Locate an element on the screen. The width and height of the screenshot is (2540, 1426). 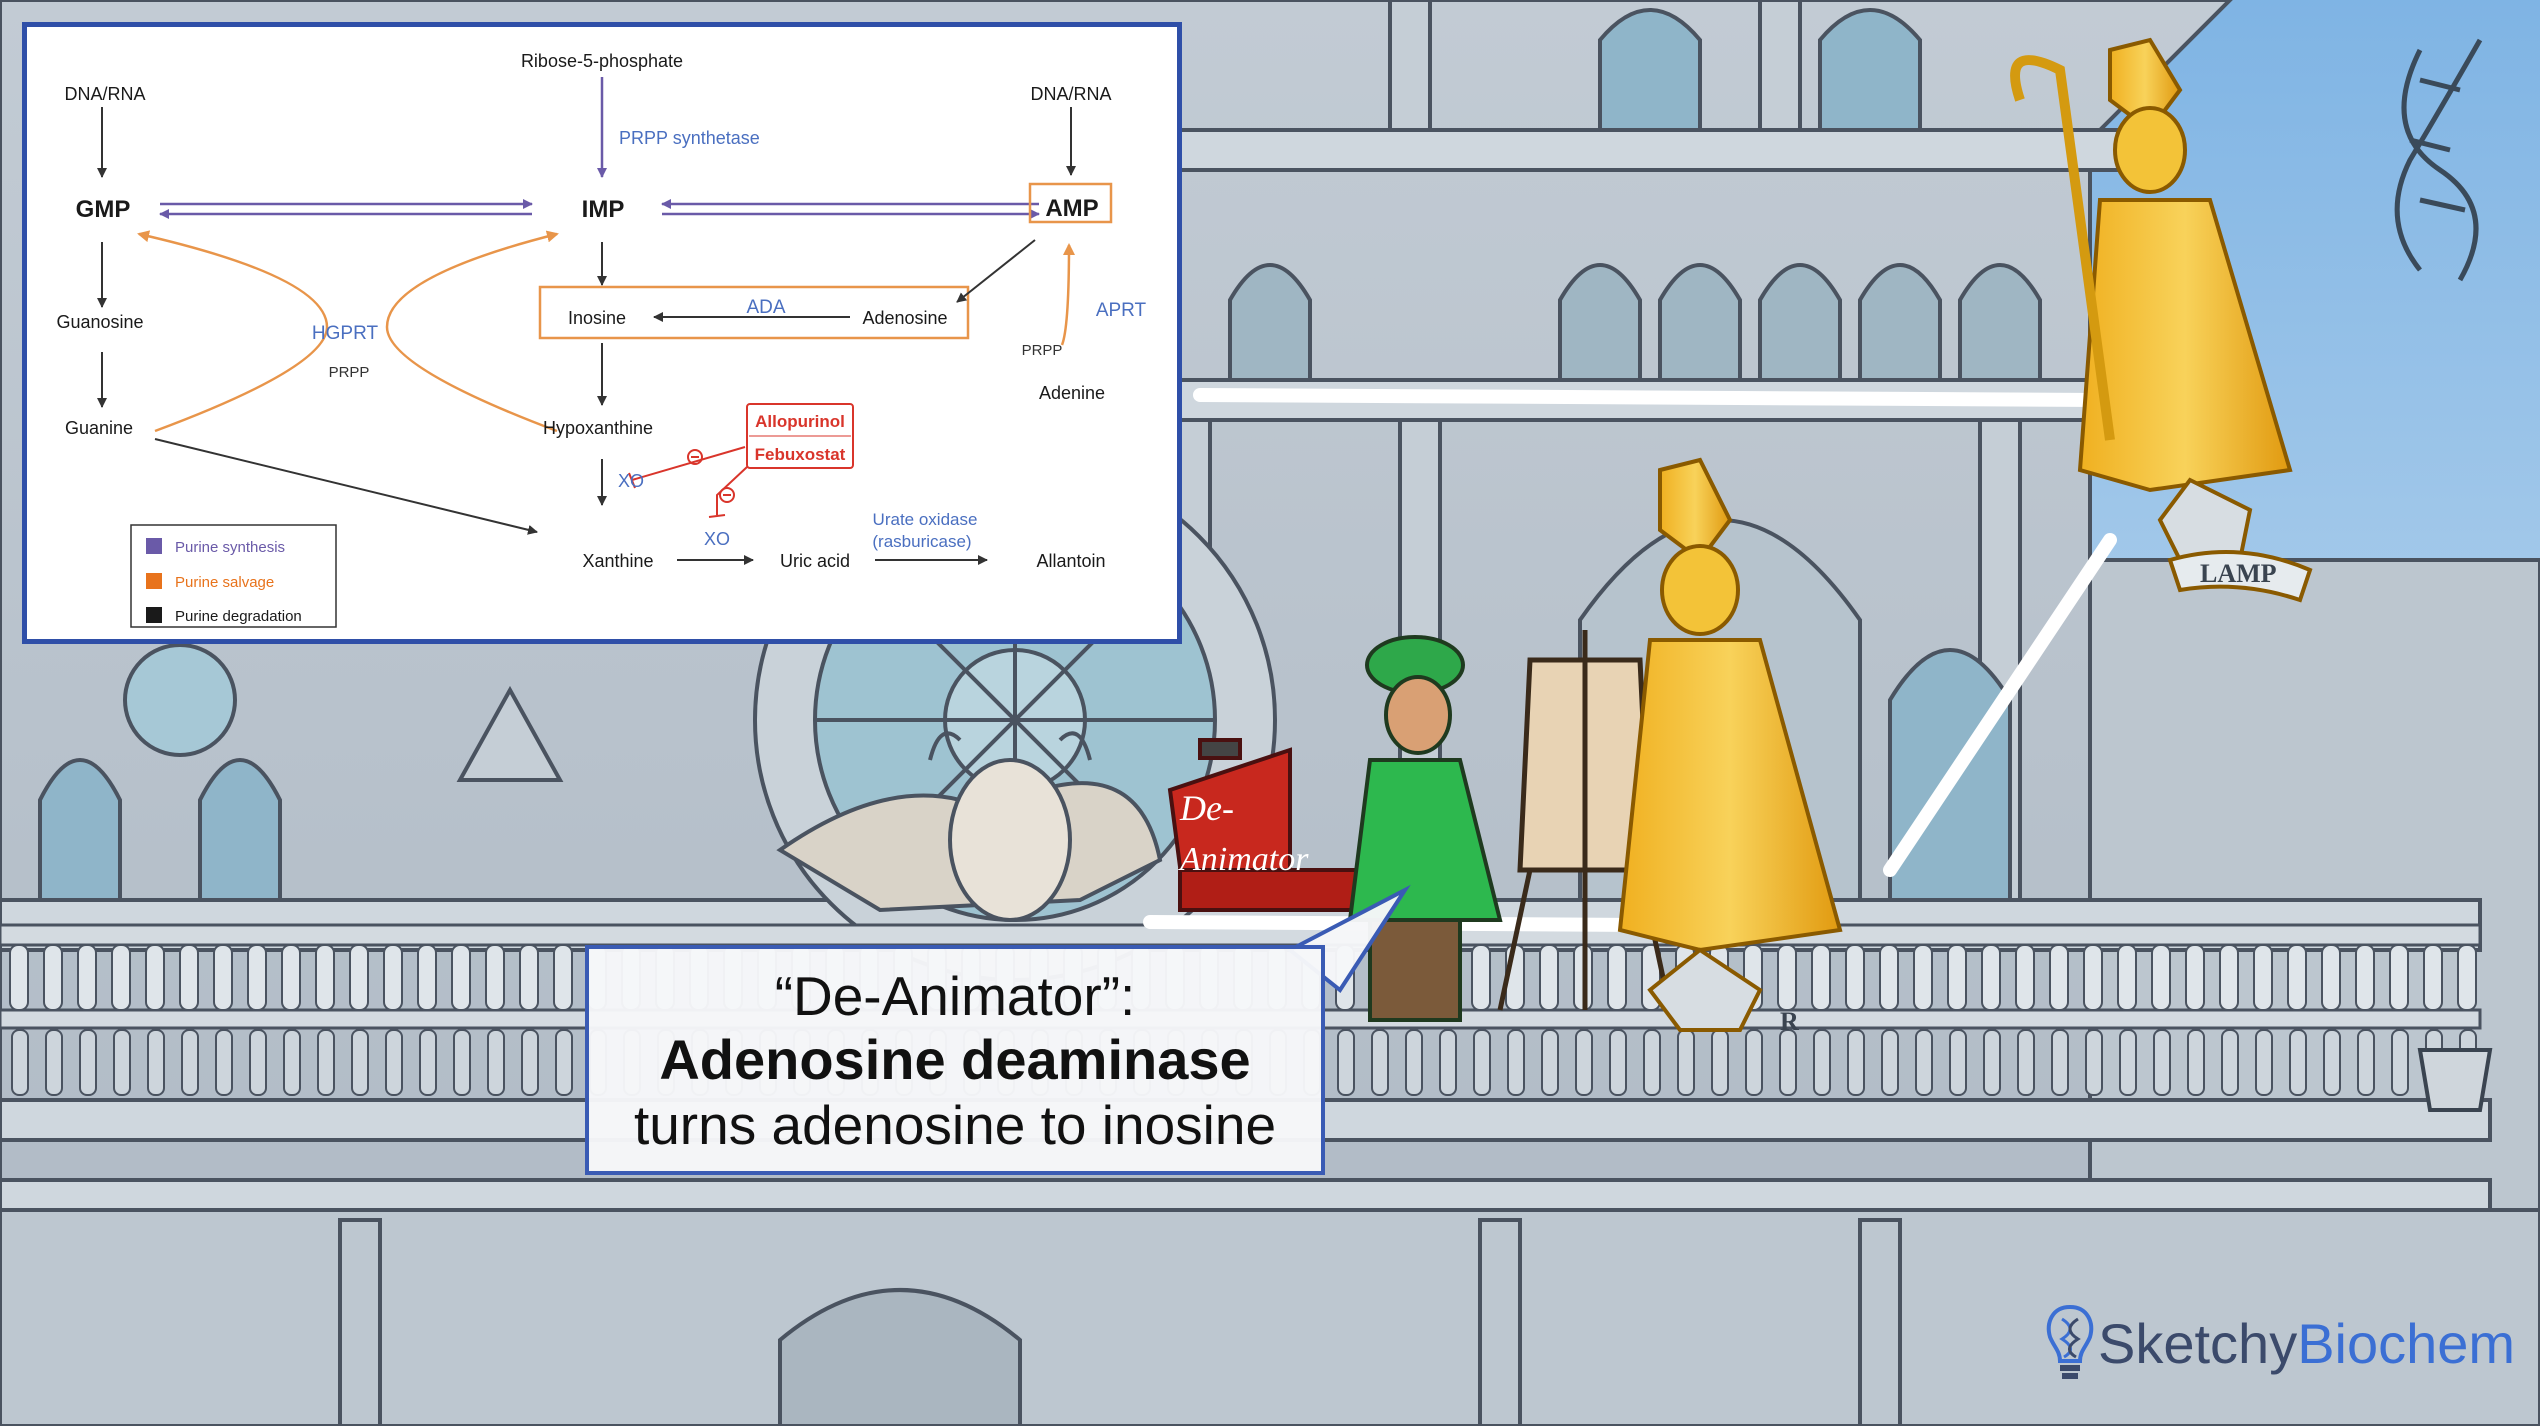
golden-monk-statue-lower is located at coordinates (1730, 744).